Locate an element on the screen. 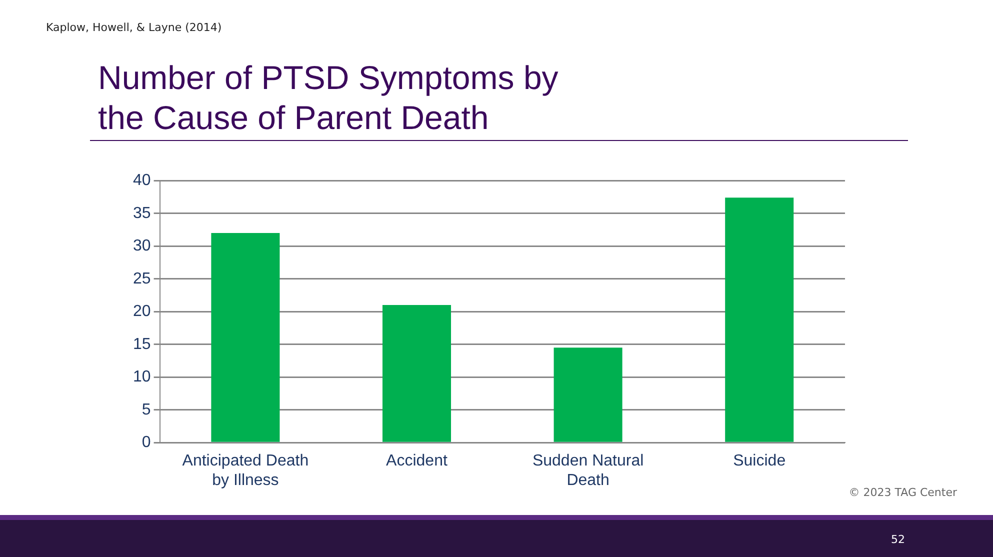 This screenshot has height=557, width=993. y-tick-label: 30 is located at coordinates (142, 246).